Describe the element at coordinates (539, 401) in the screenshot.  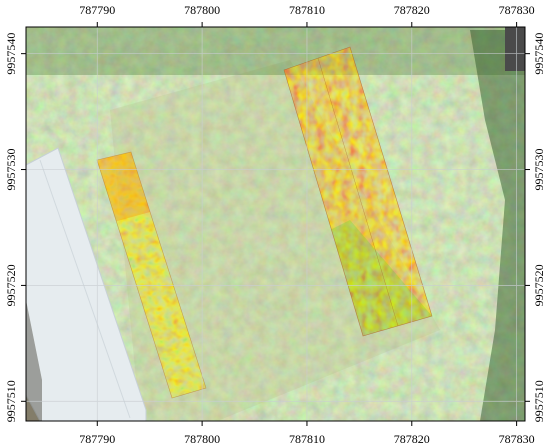
I see `y-tick-label-right: 9957510` at that location.